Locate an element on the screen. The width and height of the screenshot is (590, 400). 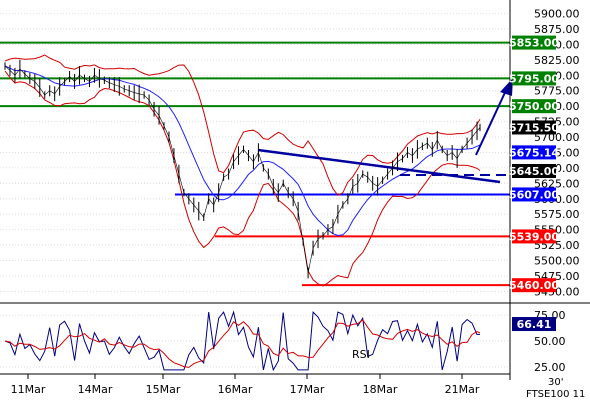
price-tick-label: 5825.00 is located at coordinates (557, 60).